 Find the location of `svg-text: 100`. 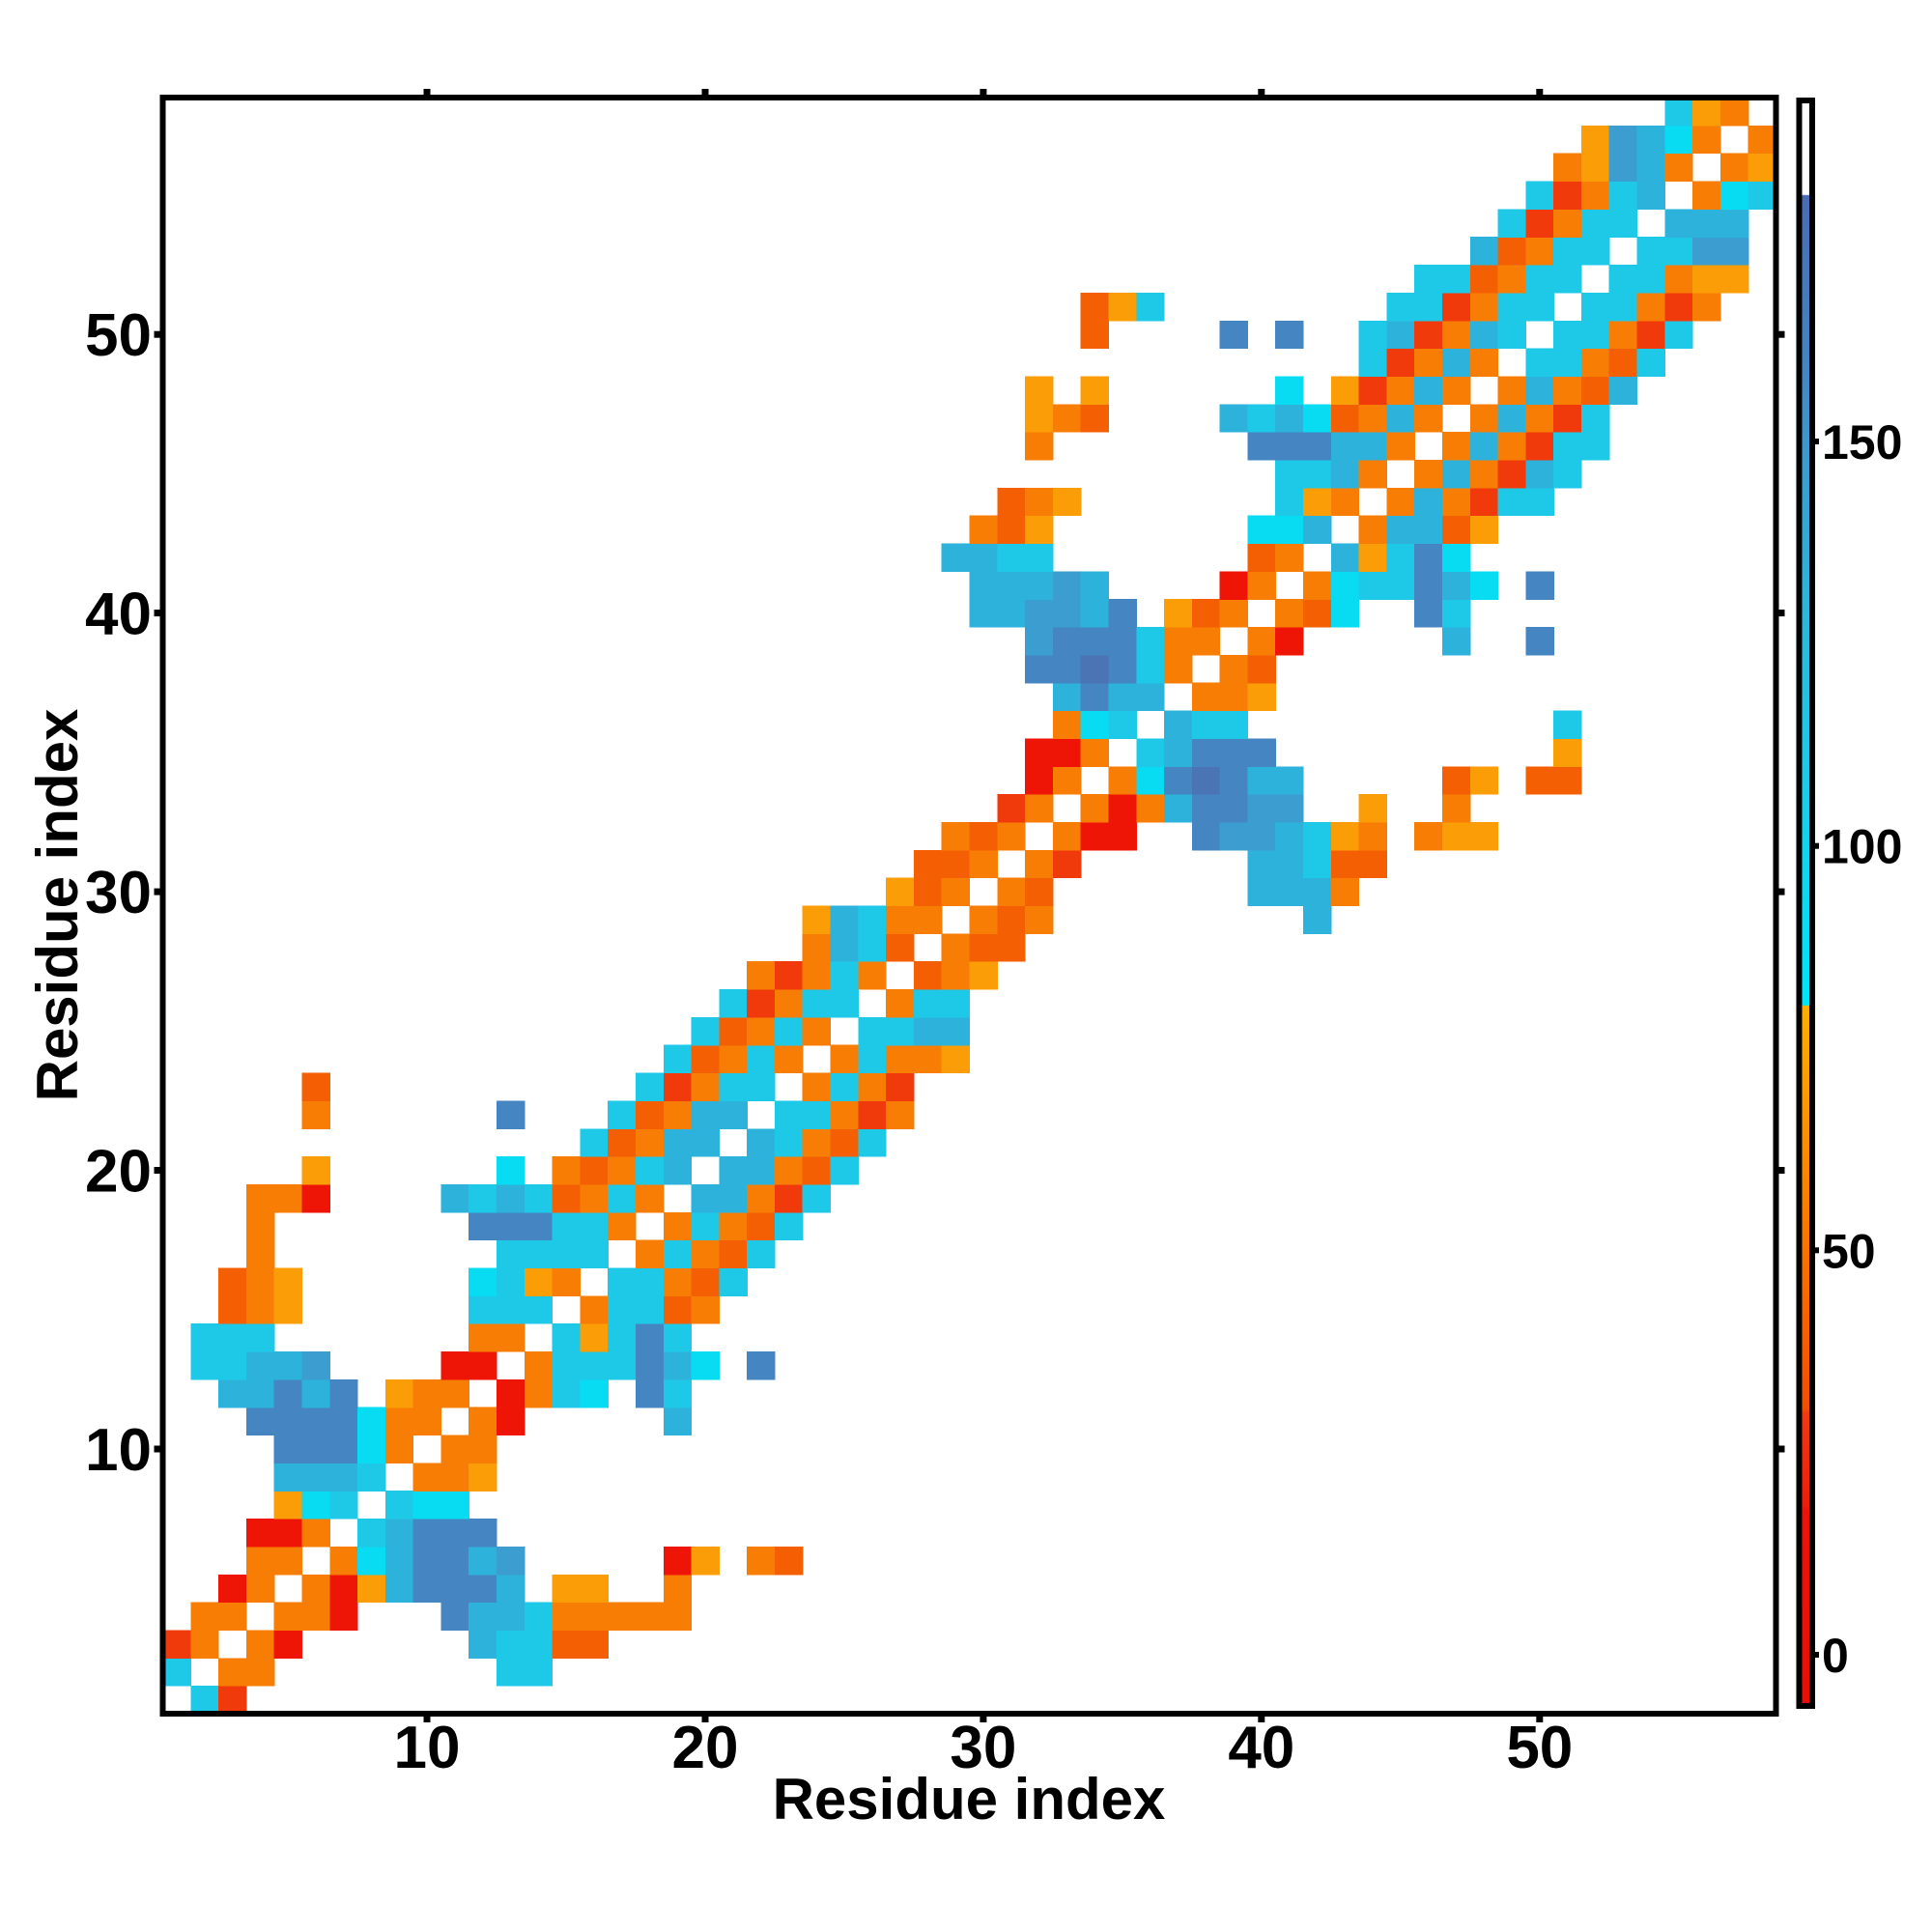

svg-text: 100 is located at coordinates (1862, 847).